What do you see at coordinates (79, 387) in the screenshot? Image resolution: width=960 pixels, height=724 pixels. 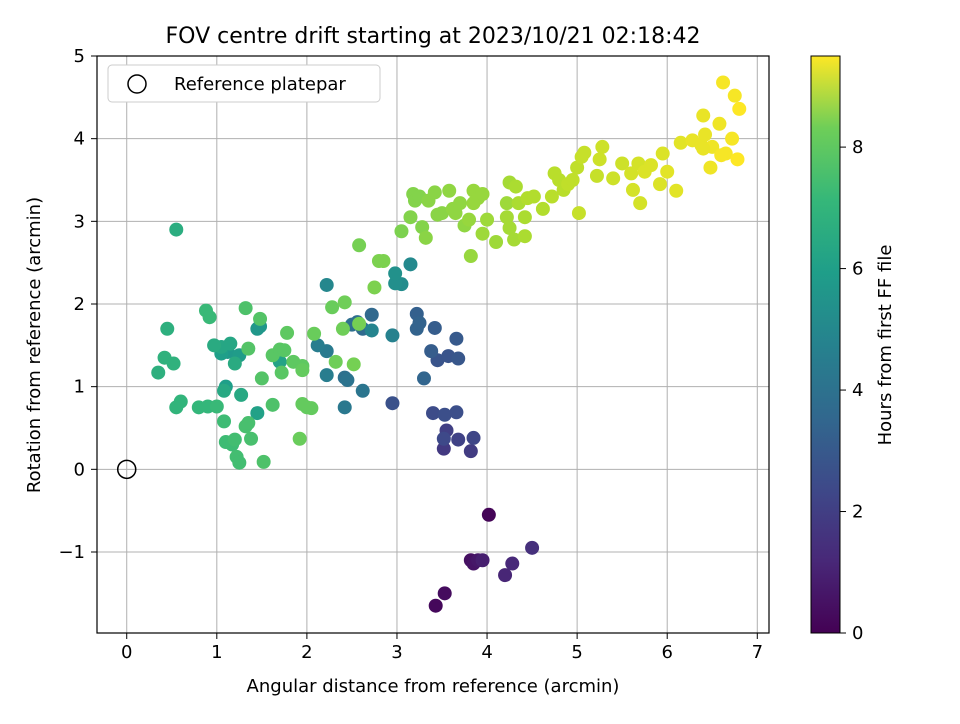 I see `y-tick-label: 1` at bounding box center [79, 387].